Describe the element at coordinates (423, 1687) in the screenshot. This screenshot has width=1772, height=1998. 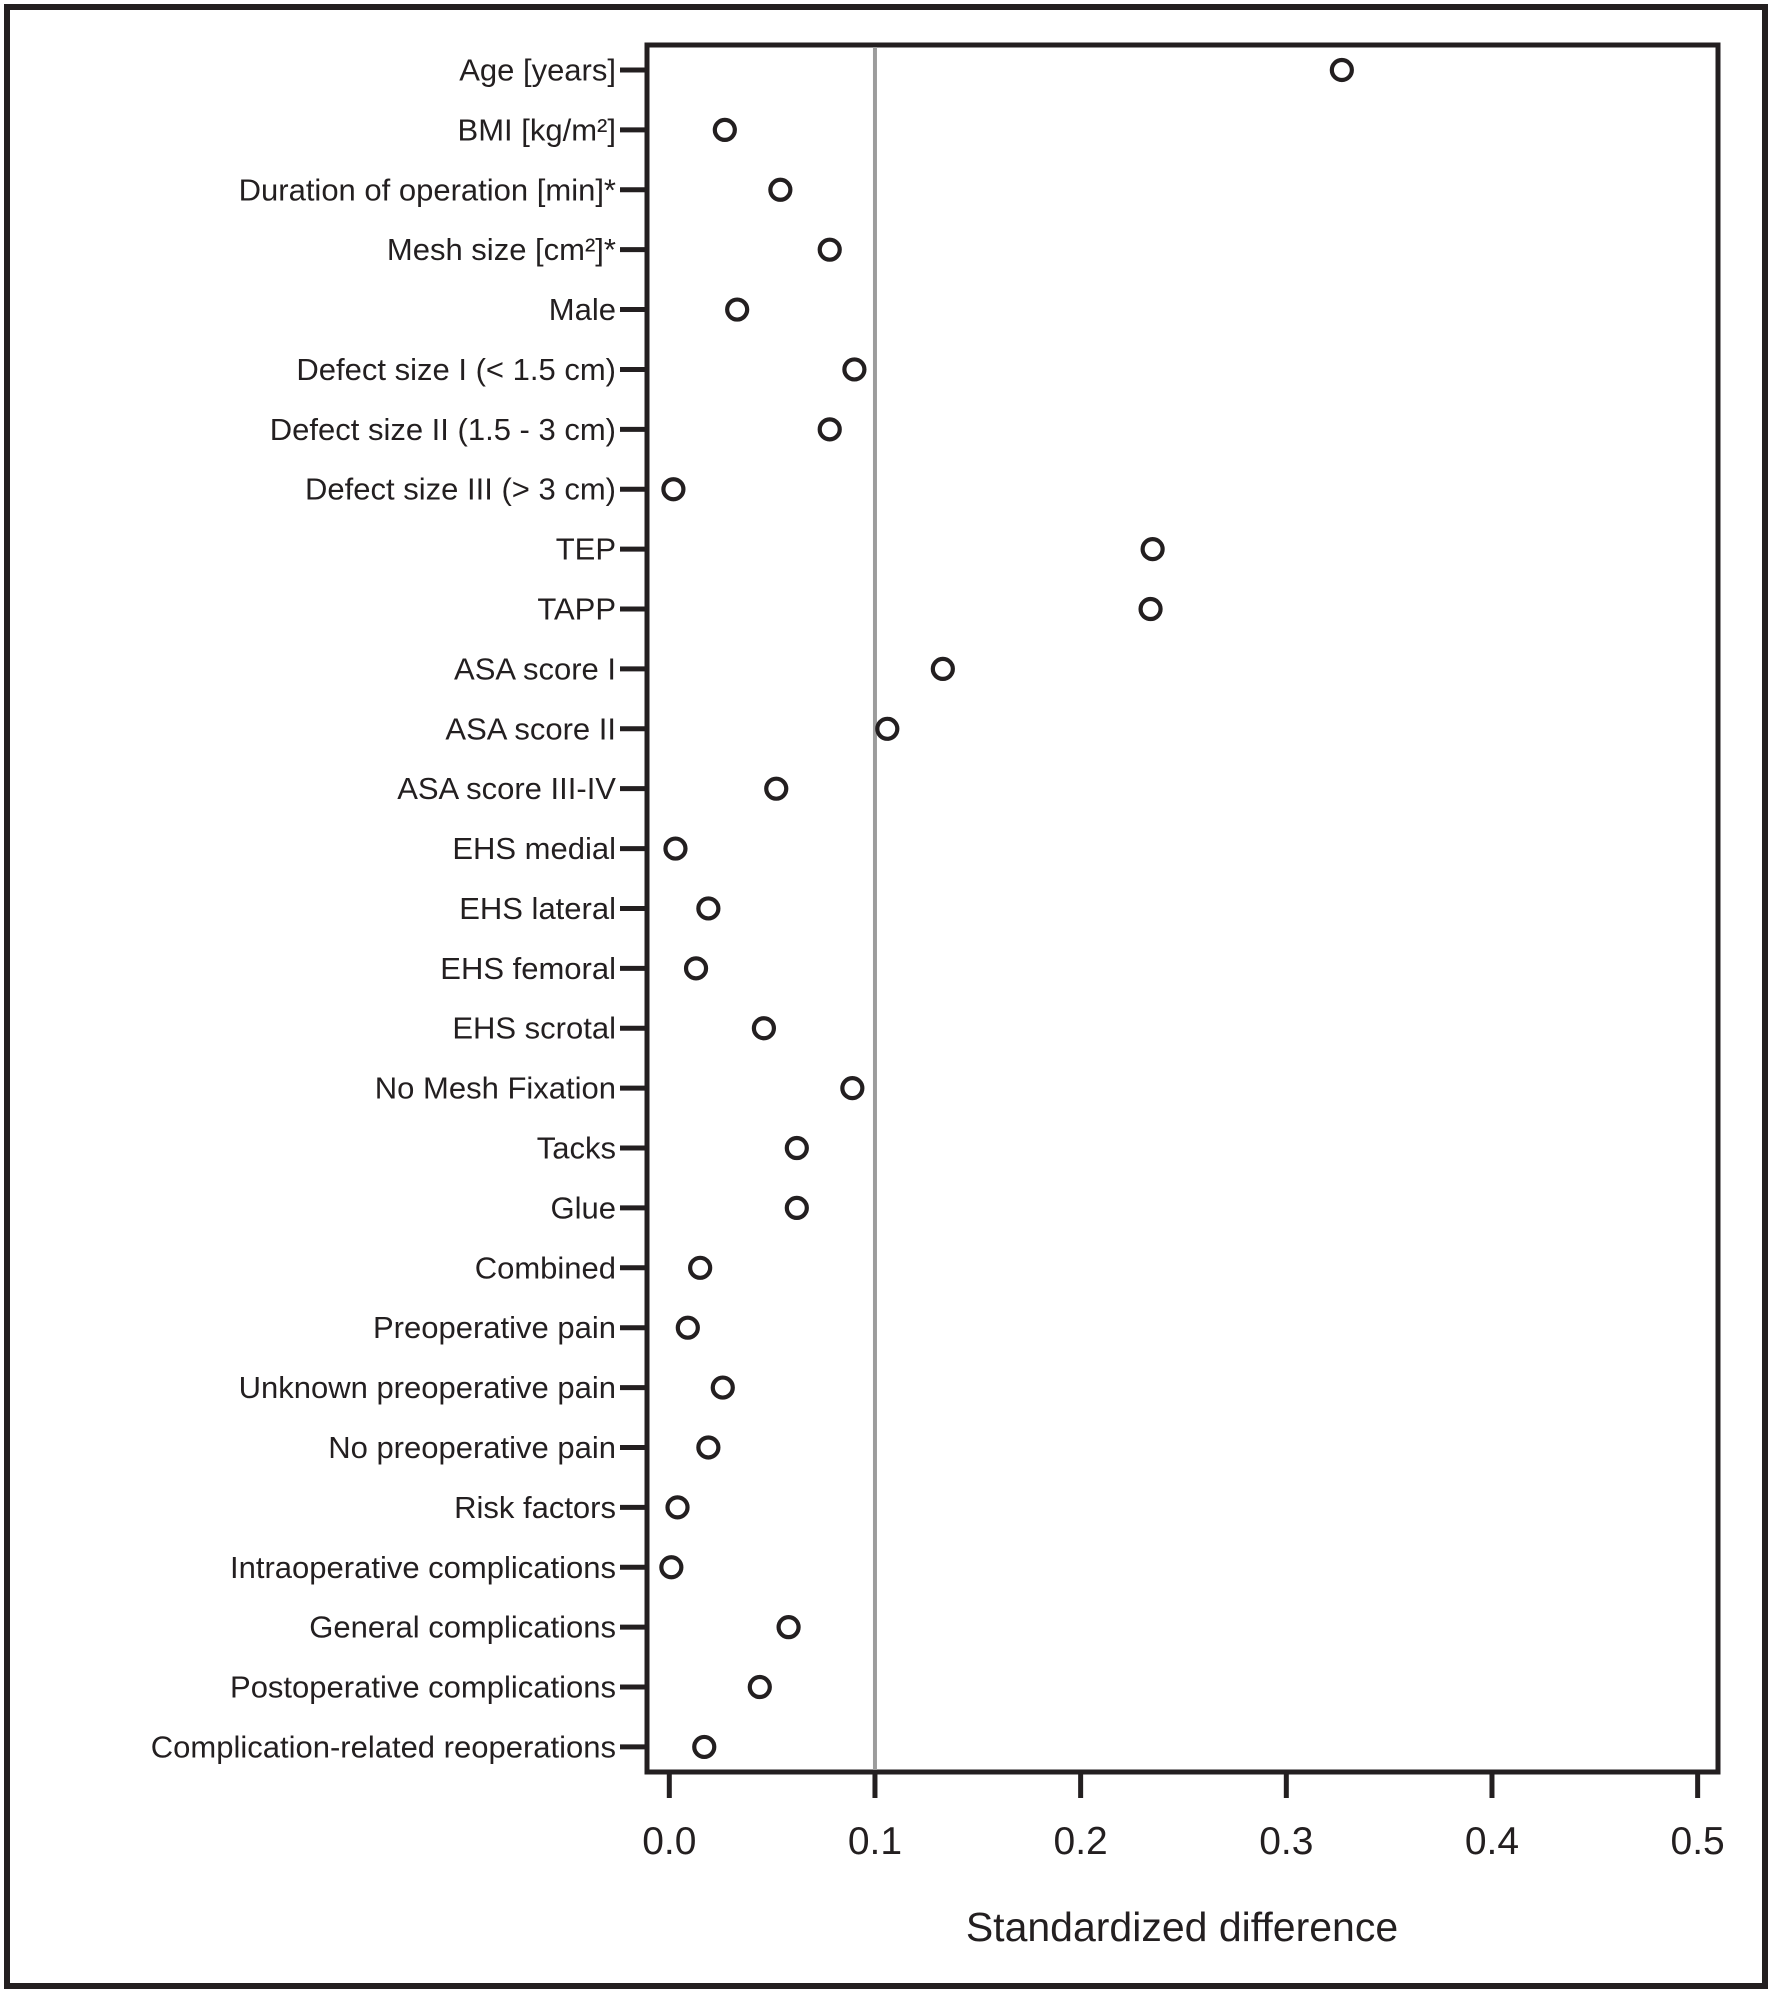
I see `category-label: Postoperative complications` at that location.